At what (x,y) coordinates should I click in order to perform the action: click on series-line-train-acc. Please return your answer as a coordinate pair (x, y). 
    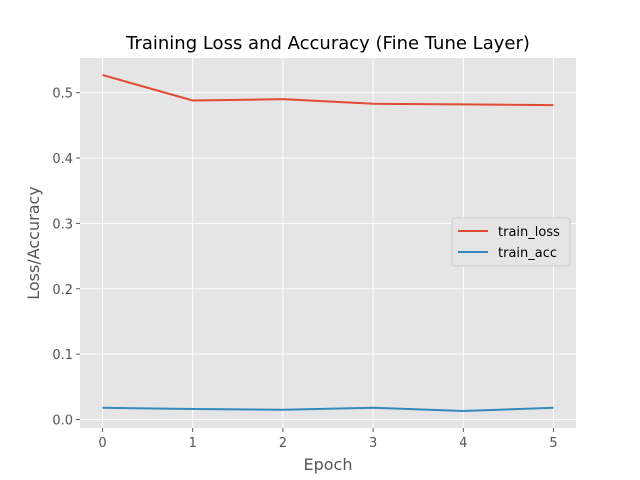
    Looking at the image, I should click on (328, 409).